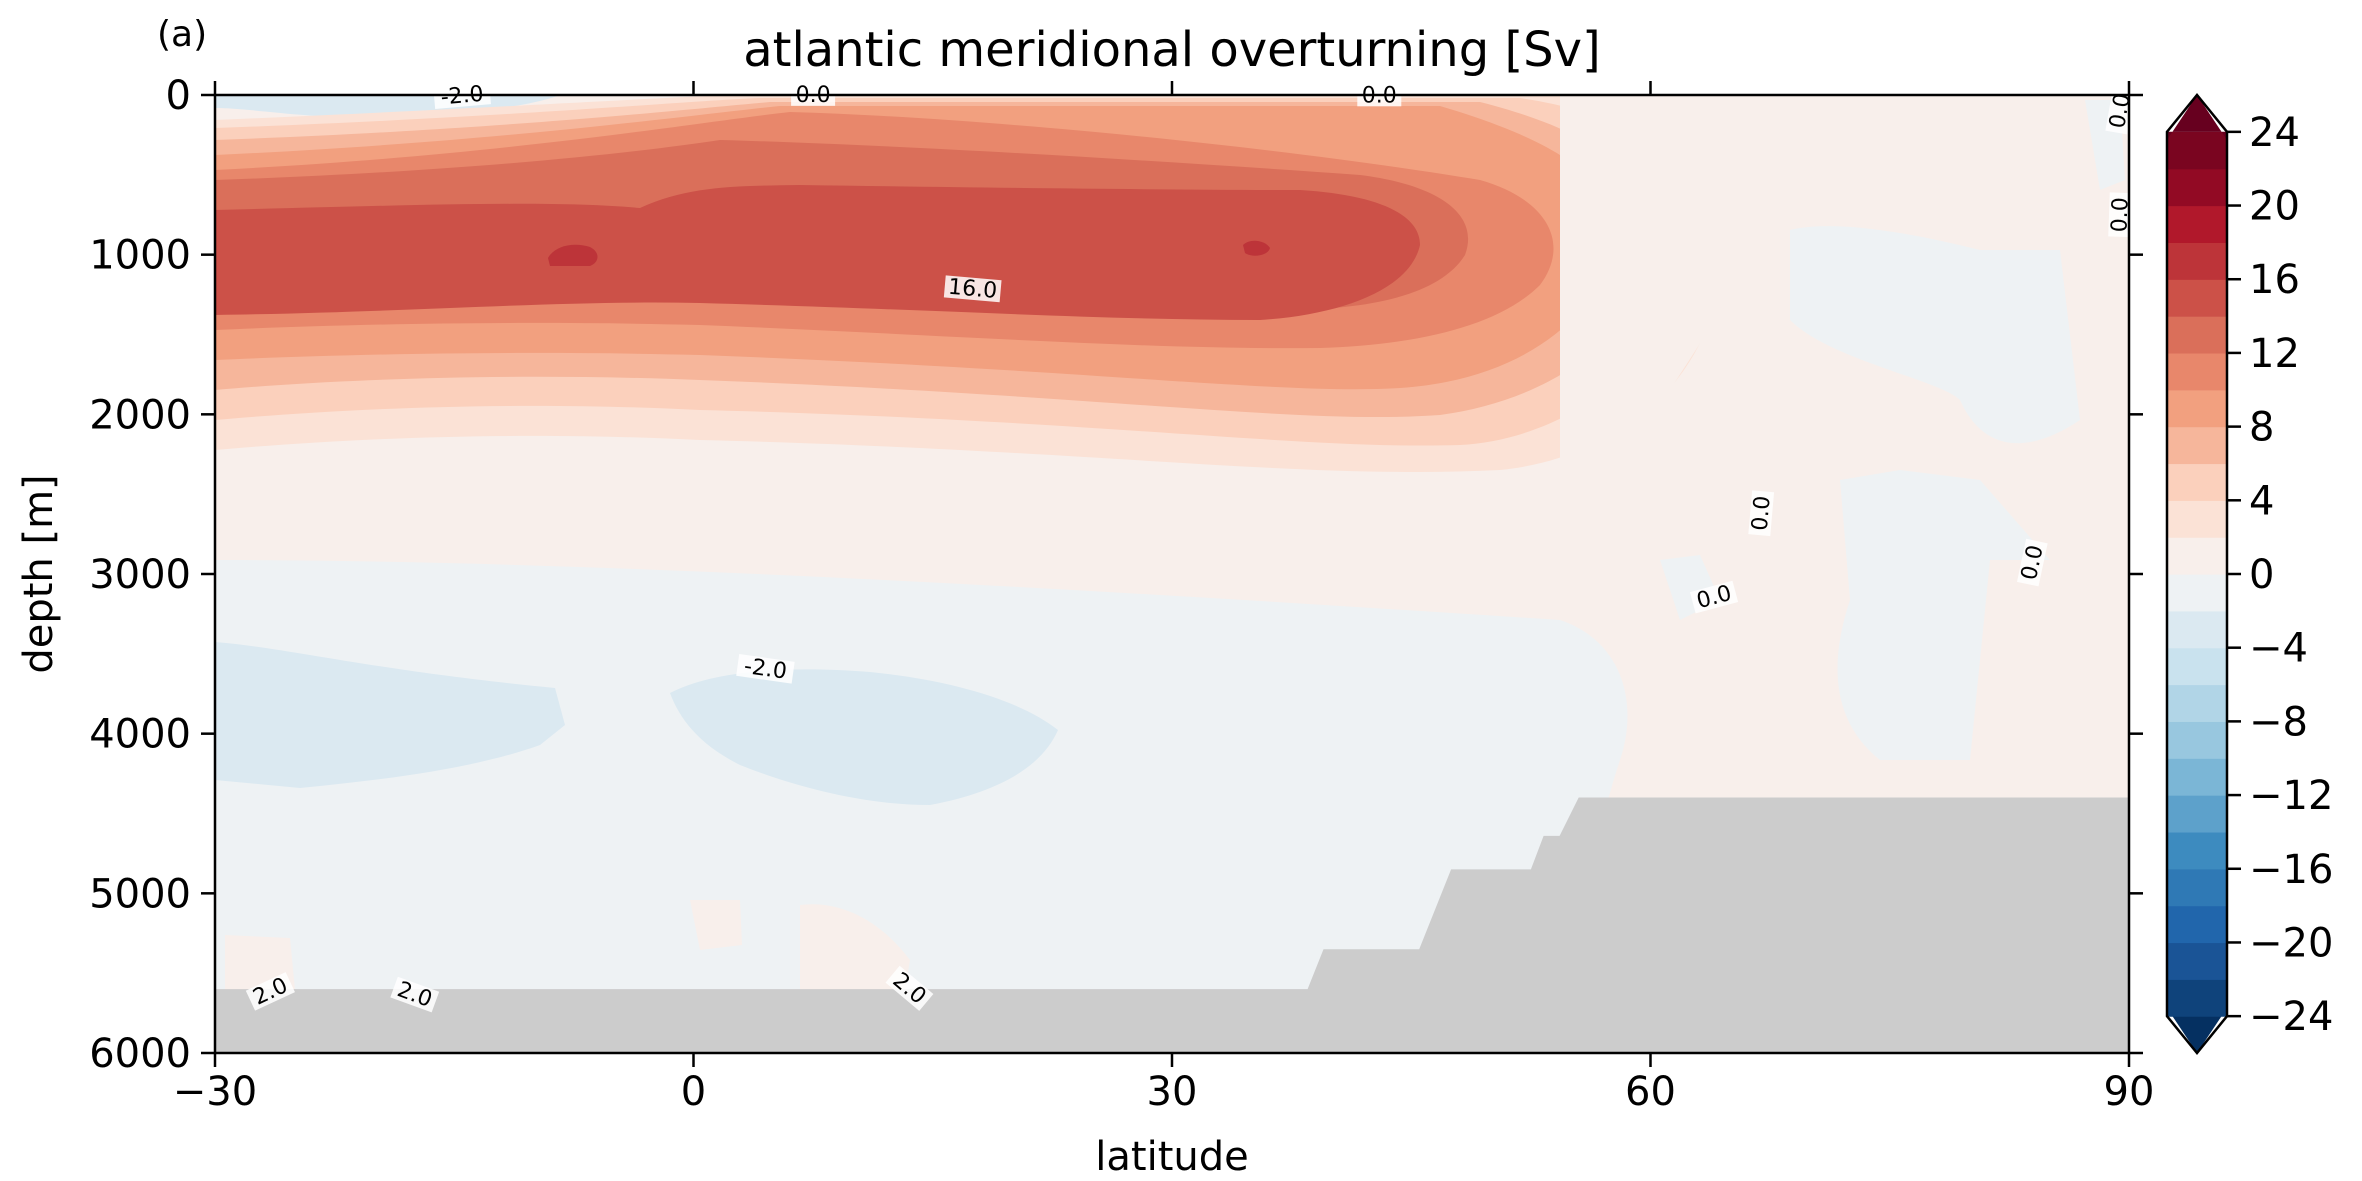 This screenshot has height=1181, width=2362. What do you see at coordinates (1171, 1157) in the screenshot?
I see `x-axis-label: latitude` at bounding box center [1171, 1157].